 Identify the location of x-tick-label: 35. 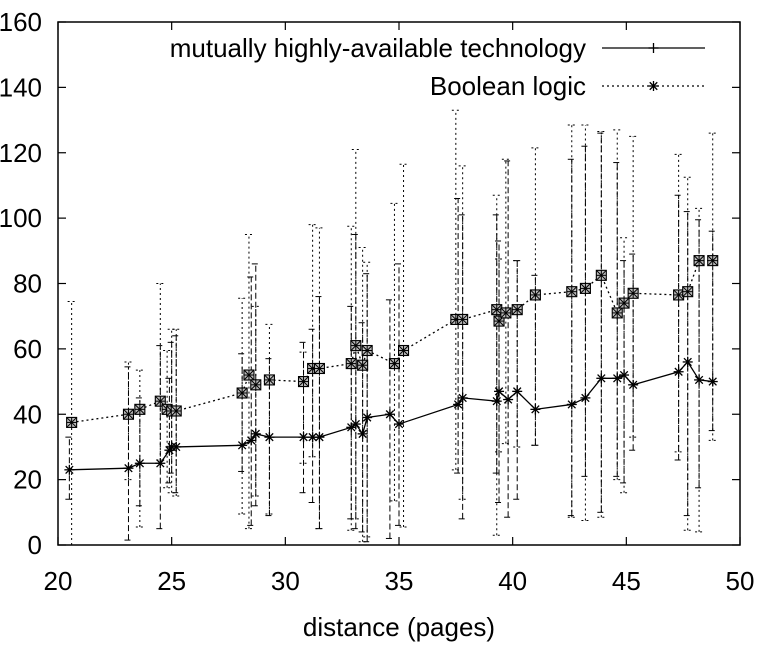
(399, 581).